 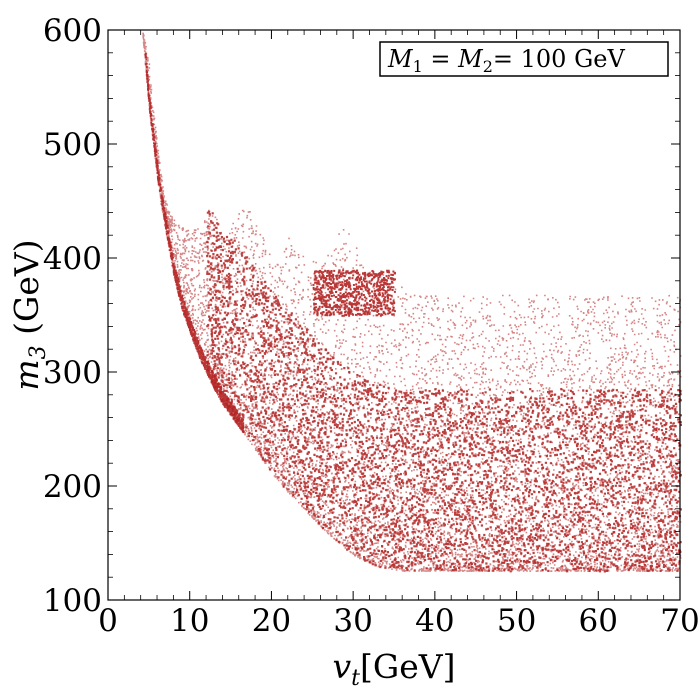 I want to click on x-axis-title-main: v, so click(x=342, y=666).